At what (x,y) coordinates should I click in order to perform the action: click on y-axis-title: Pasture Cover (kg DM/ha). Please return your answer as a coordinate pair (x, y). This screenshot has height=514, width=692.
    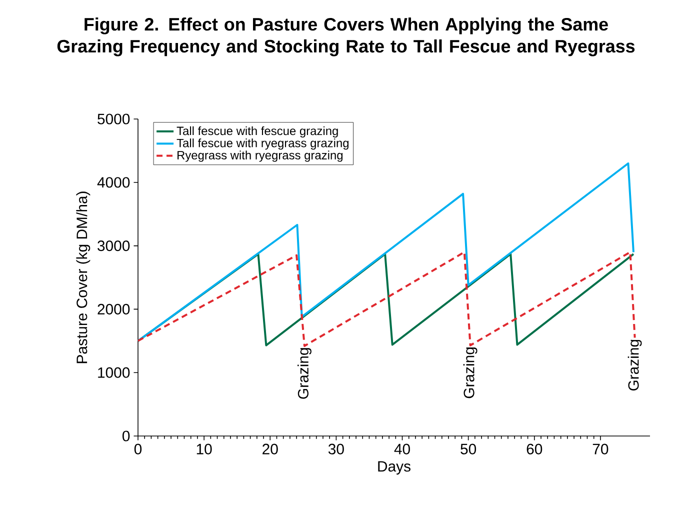
    Looking at the image, I should click on (83, 278).